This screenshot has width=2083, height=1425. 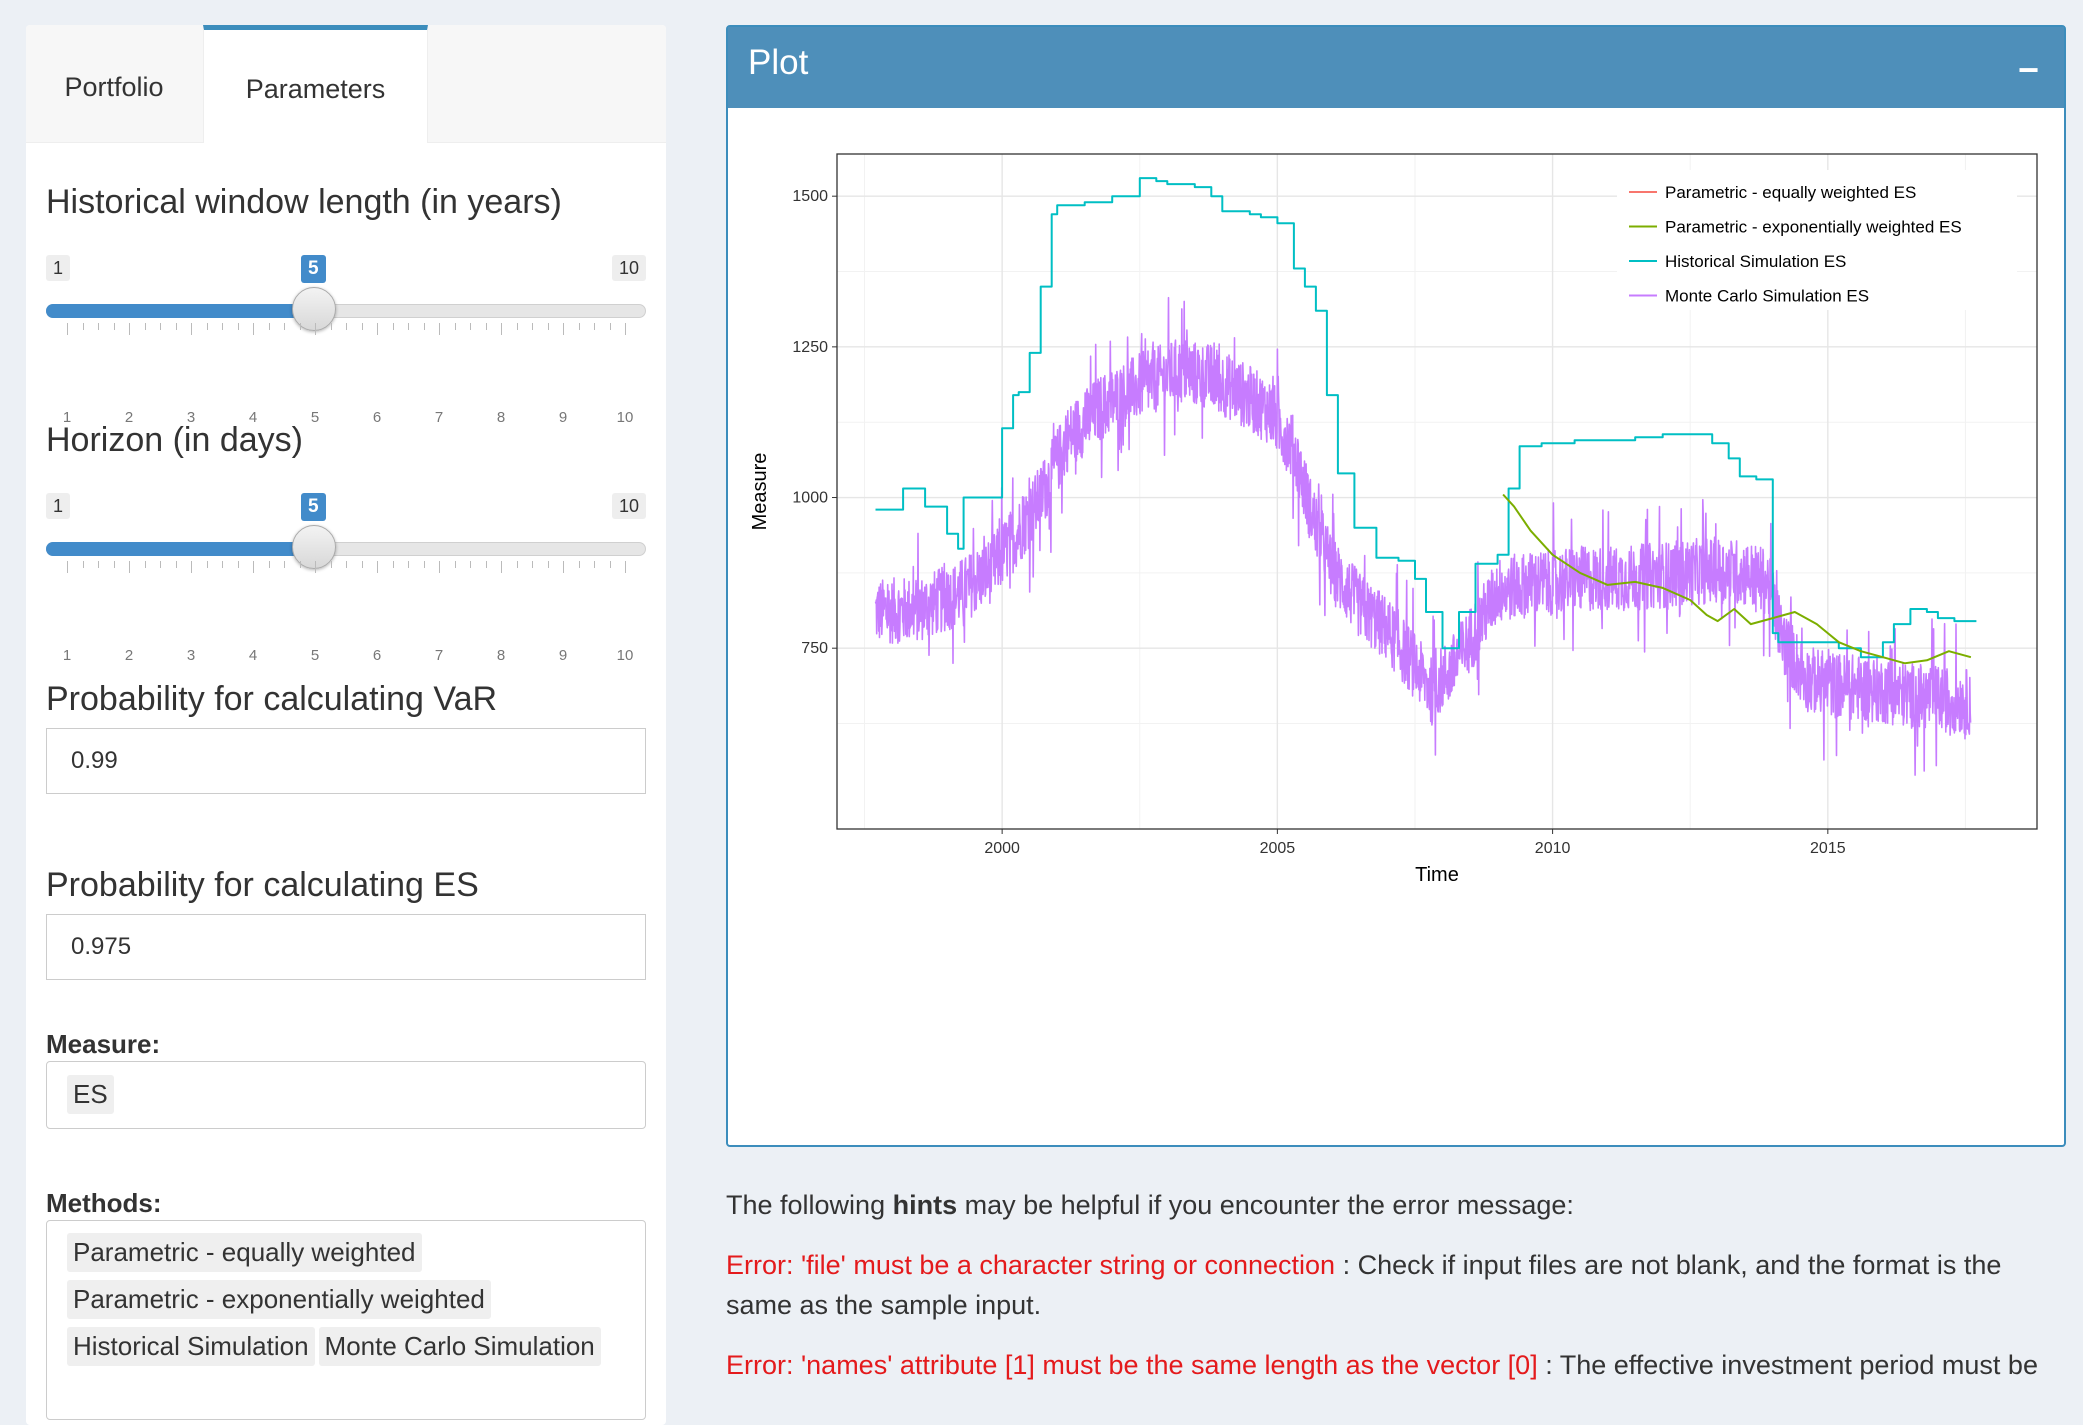 What do you see at coordinates (114, 87) in the screenshot?
I see `tab-portfolio: Portfolio` at bounding box center [114, 87].